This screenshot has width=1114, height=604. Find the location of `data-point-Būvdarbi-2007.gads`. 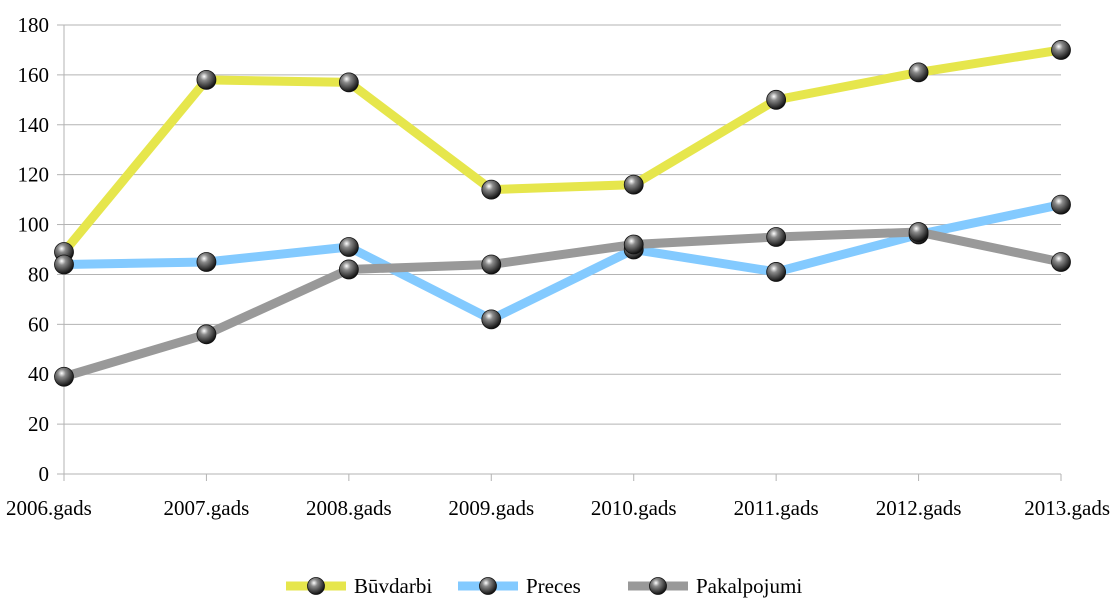

data-point-Būvdarbi-2007.gads is located at coordinates (206, 79).